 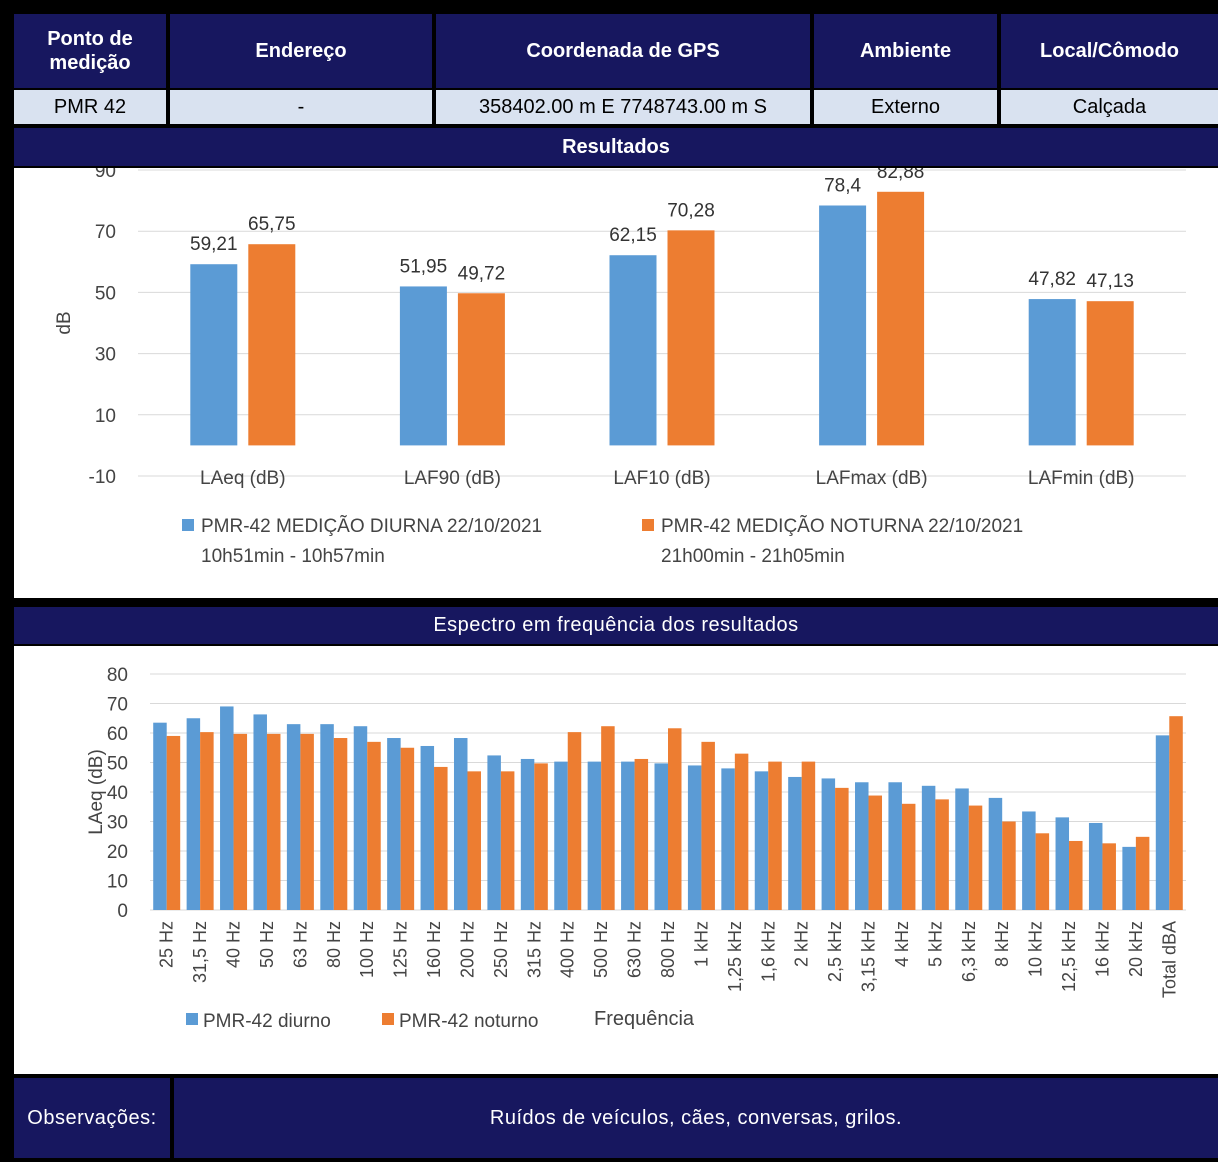 What do you see at coordinates (1069, 956) in the screenshot?
I see `x-tick-label: 12,5 kHz` at bounding box center [1069, 956].